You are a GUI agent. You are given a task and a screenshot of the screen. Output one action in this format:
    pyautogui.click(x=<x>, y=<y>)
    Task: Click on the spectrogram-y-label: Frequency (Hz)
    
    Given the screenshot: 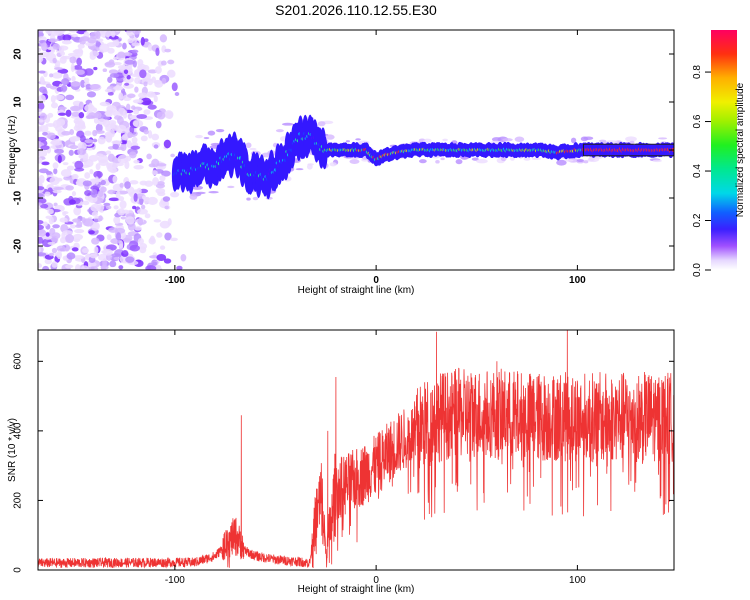 What is the action you would take?
    pyautogui.click(x=12, y=150)
    